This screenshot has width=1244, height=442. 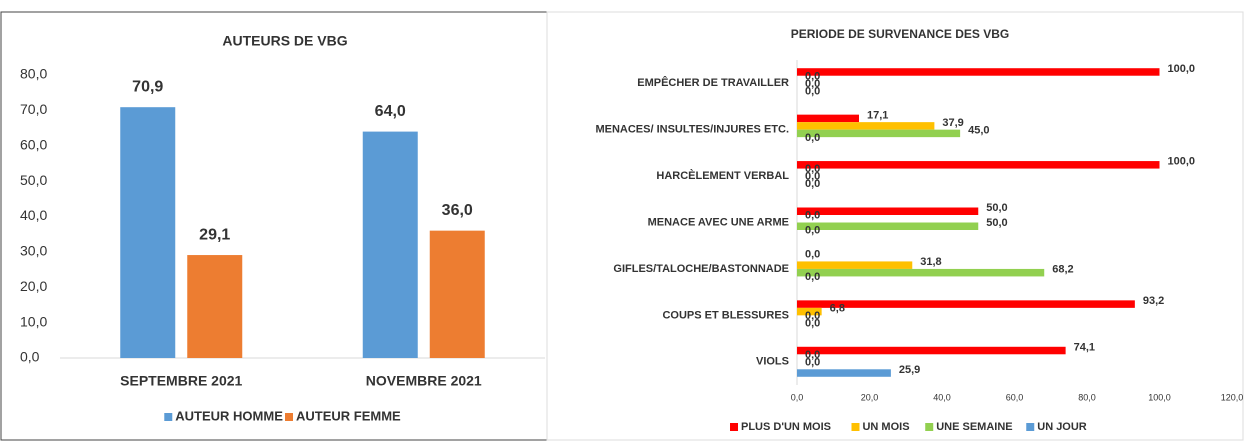 What do you see at coordinates (1062, 270) in the screenshot?
I see `value-label: 68,2` at bounding box center [1062, 270].